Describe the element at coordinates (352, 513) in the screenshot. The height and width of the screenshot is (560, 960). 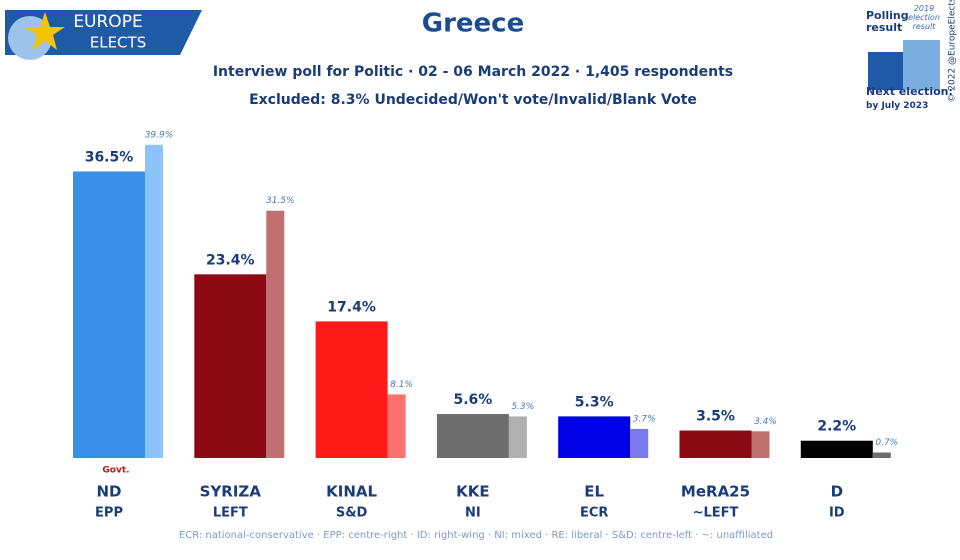
I see `group-label: S&D` at that location.